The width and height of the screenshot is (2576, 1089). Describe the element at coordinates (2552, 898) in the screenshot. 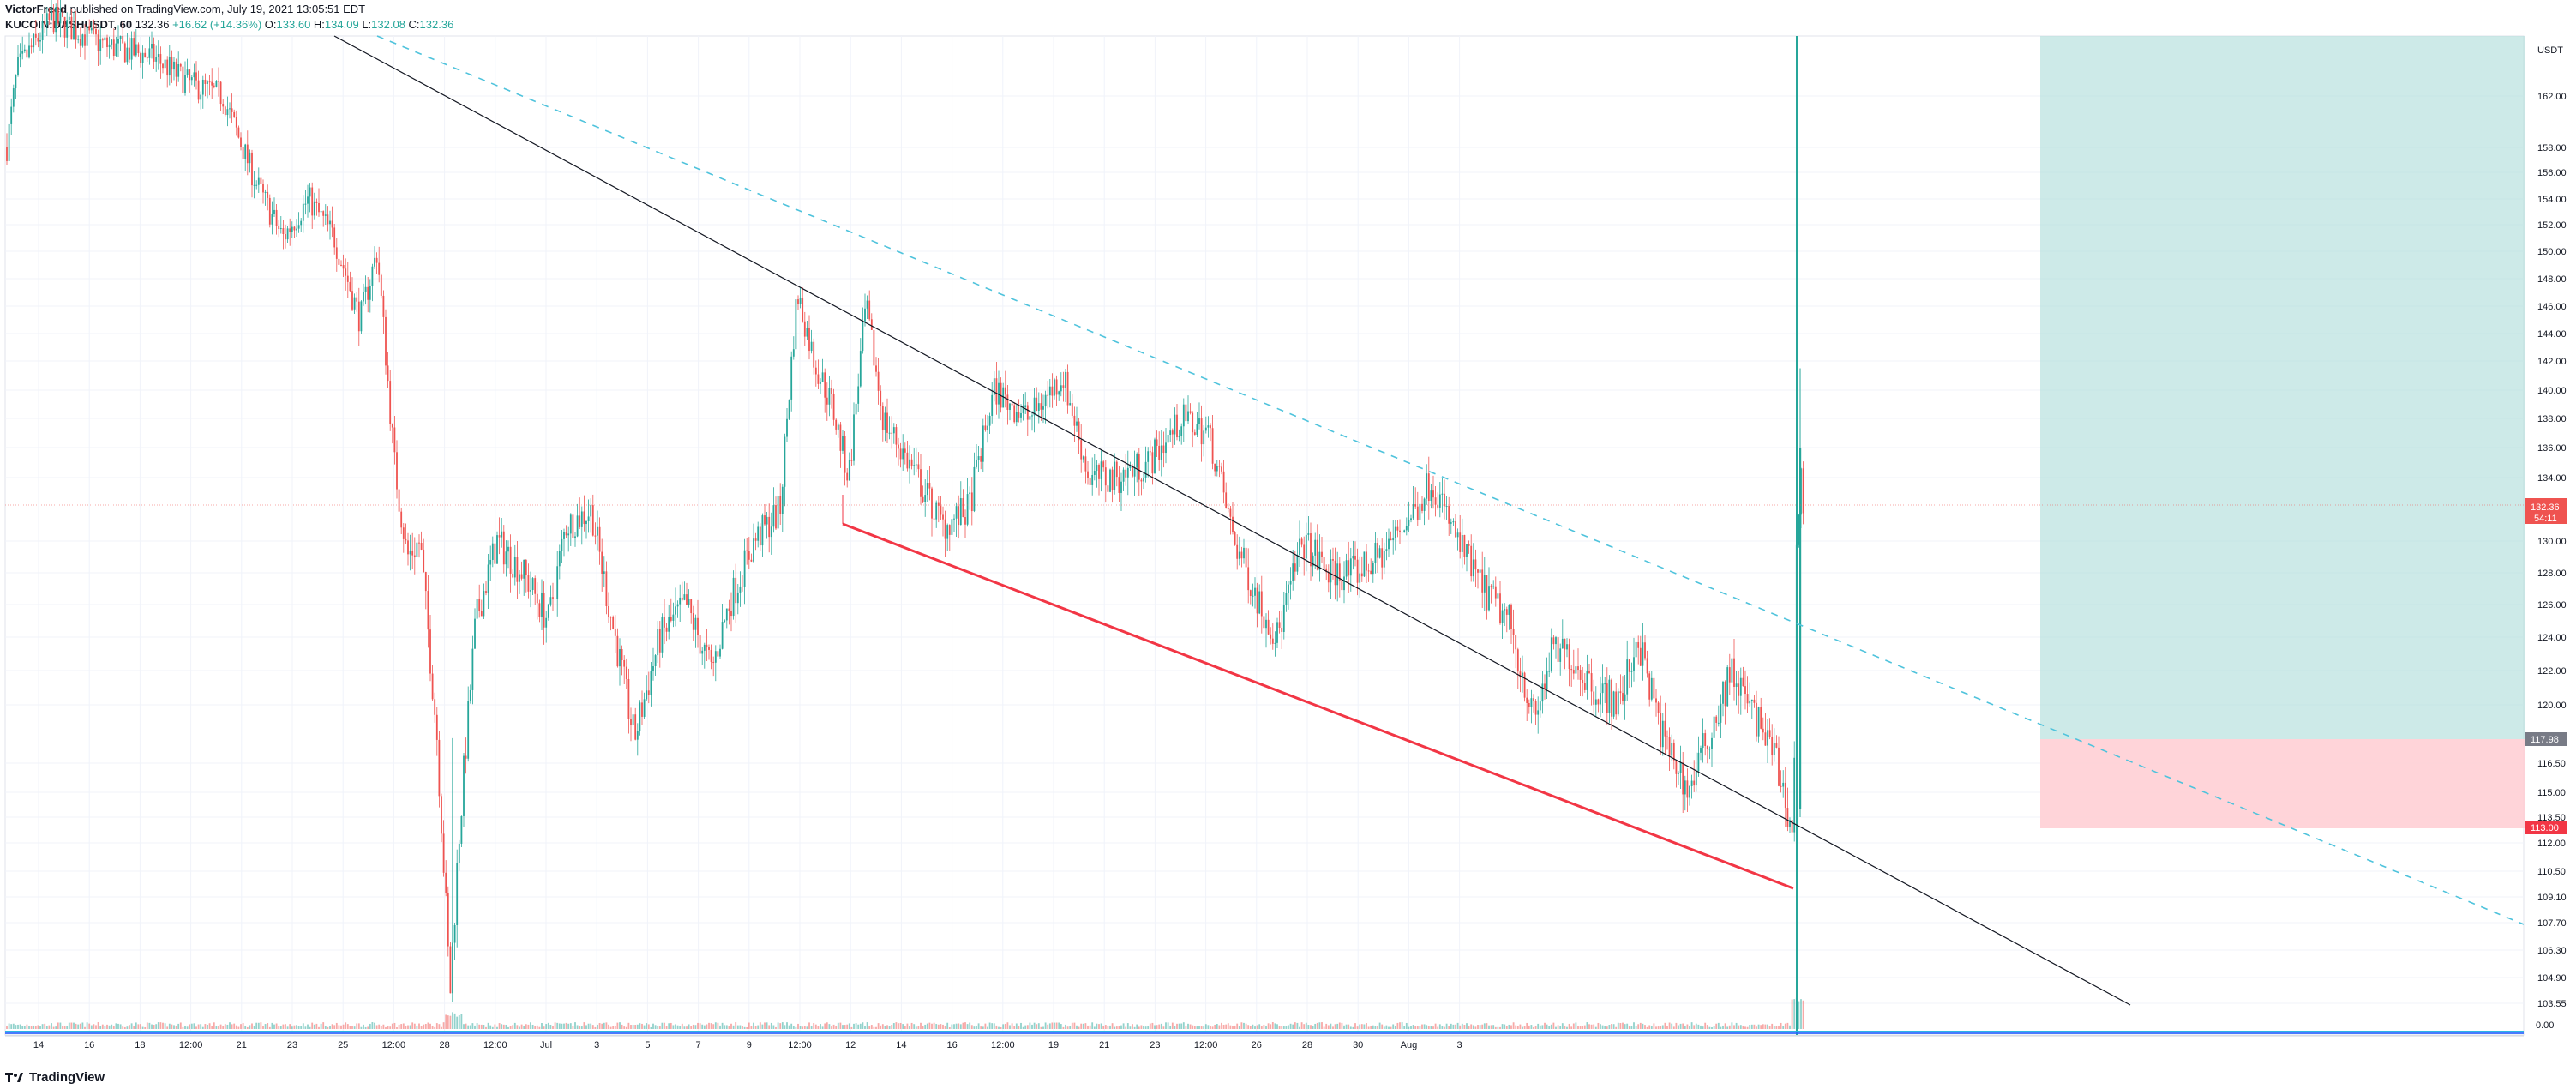

I see `price-tick-label: 109.10` at that location.